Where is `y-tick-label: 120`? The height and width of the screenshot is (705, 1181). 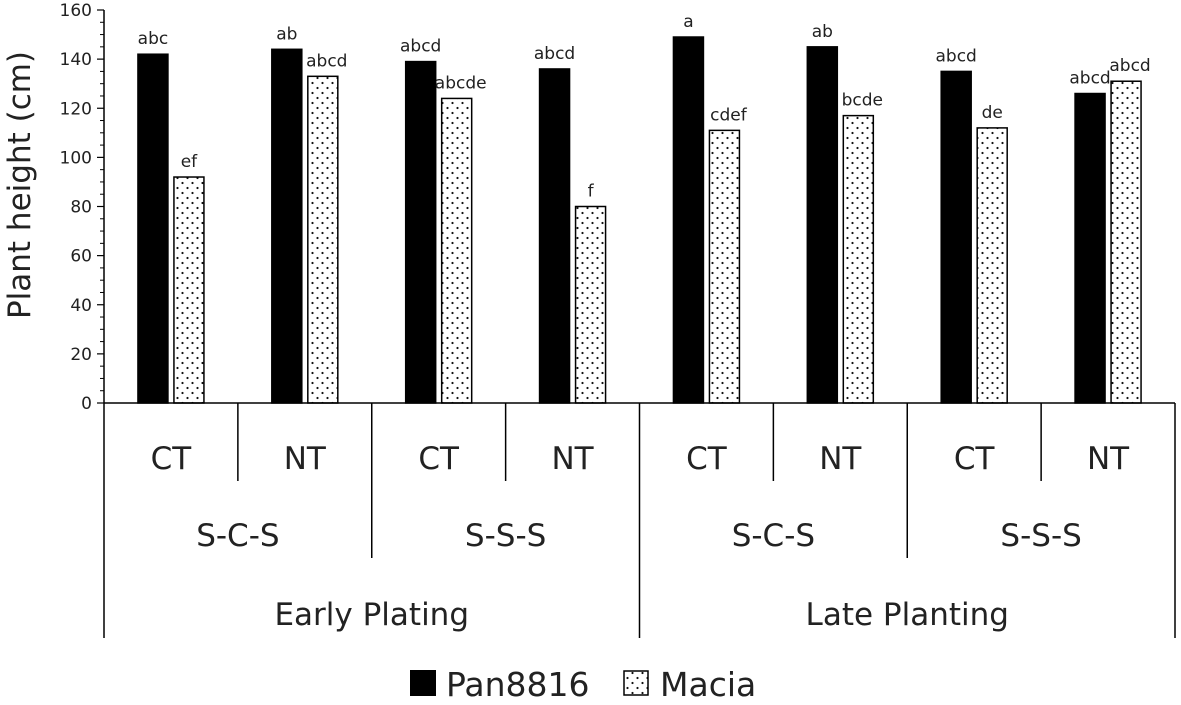
y-tick-label: 120 is located at coordinates (76, 109).